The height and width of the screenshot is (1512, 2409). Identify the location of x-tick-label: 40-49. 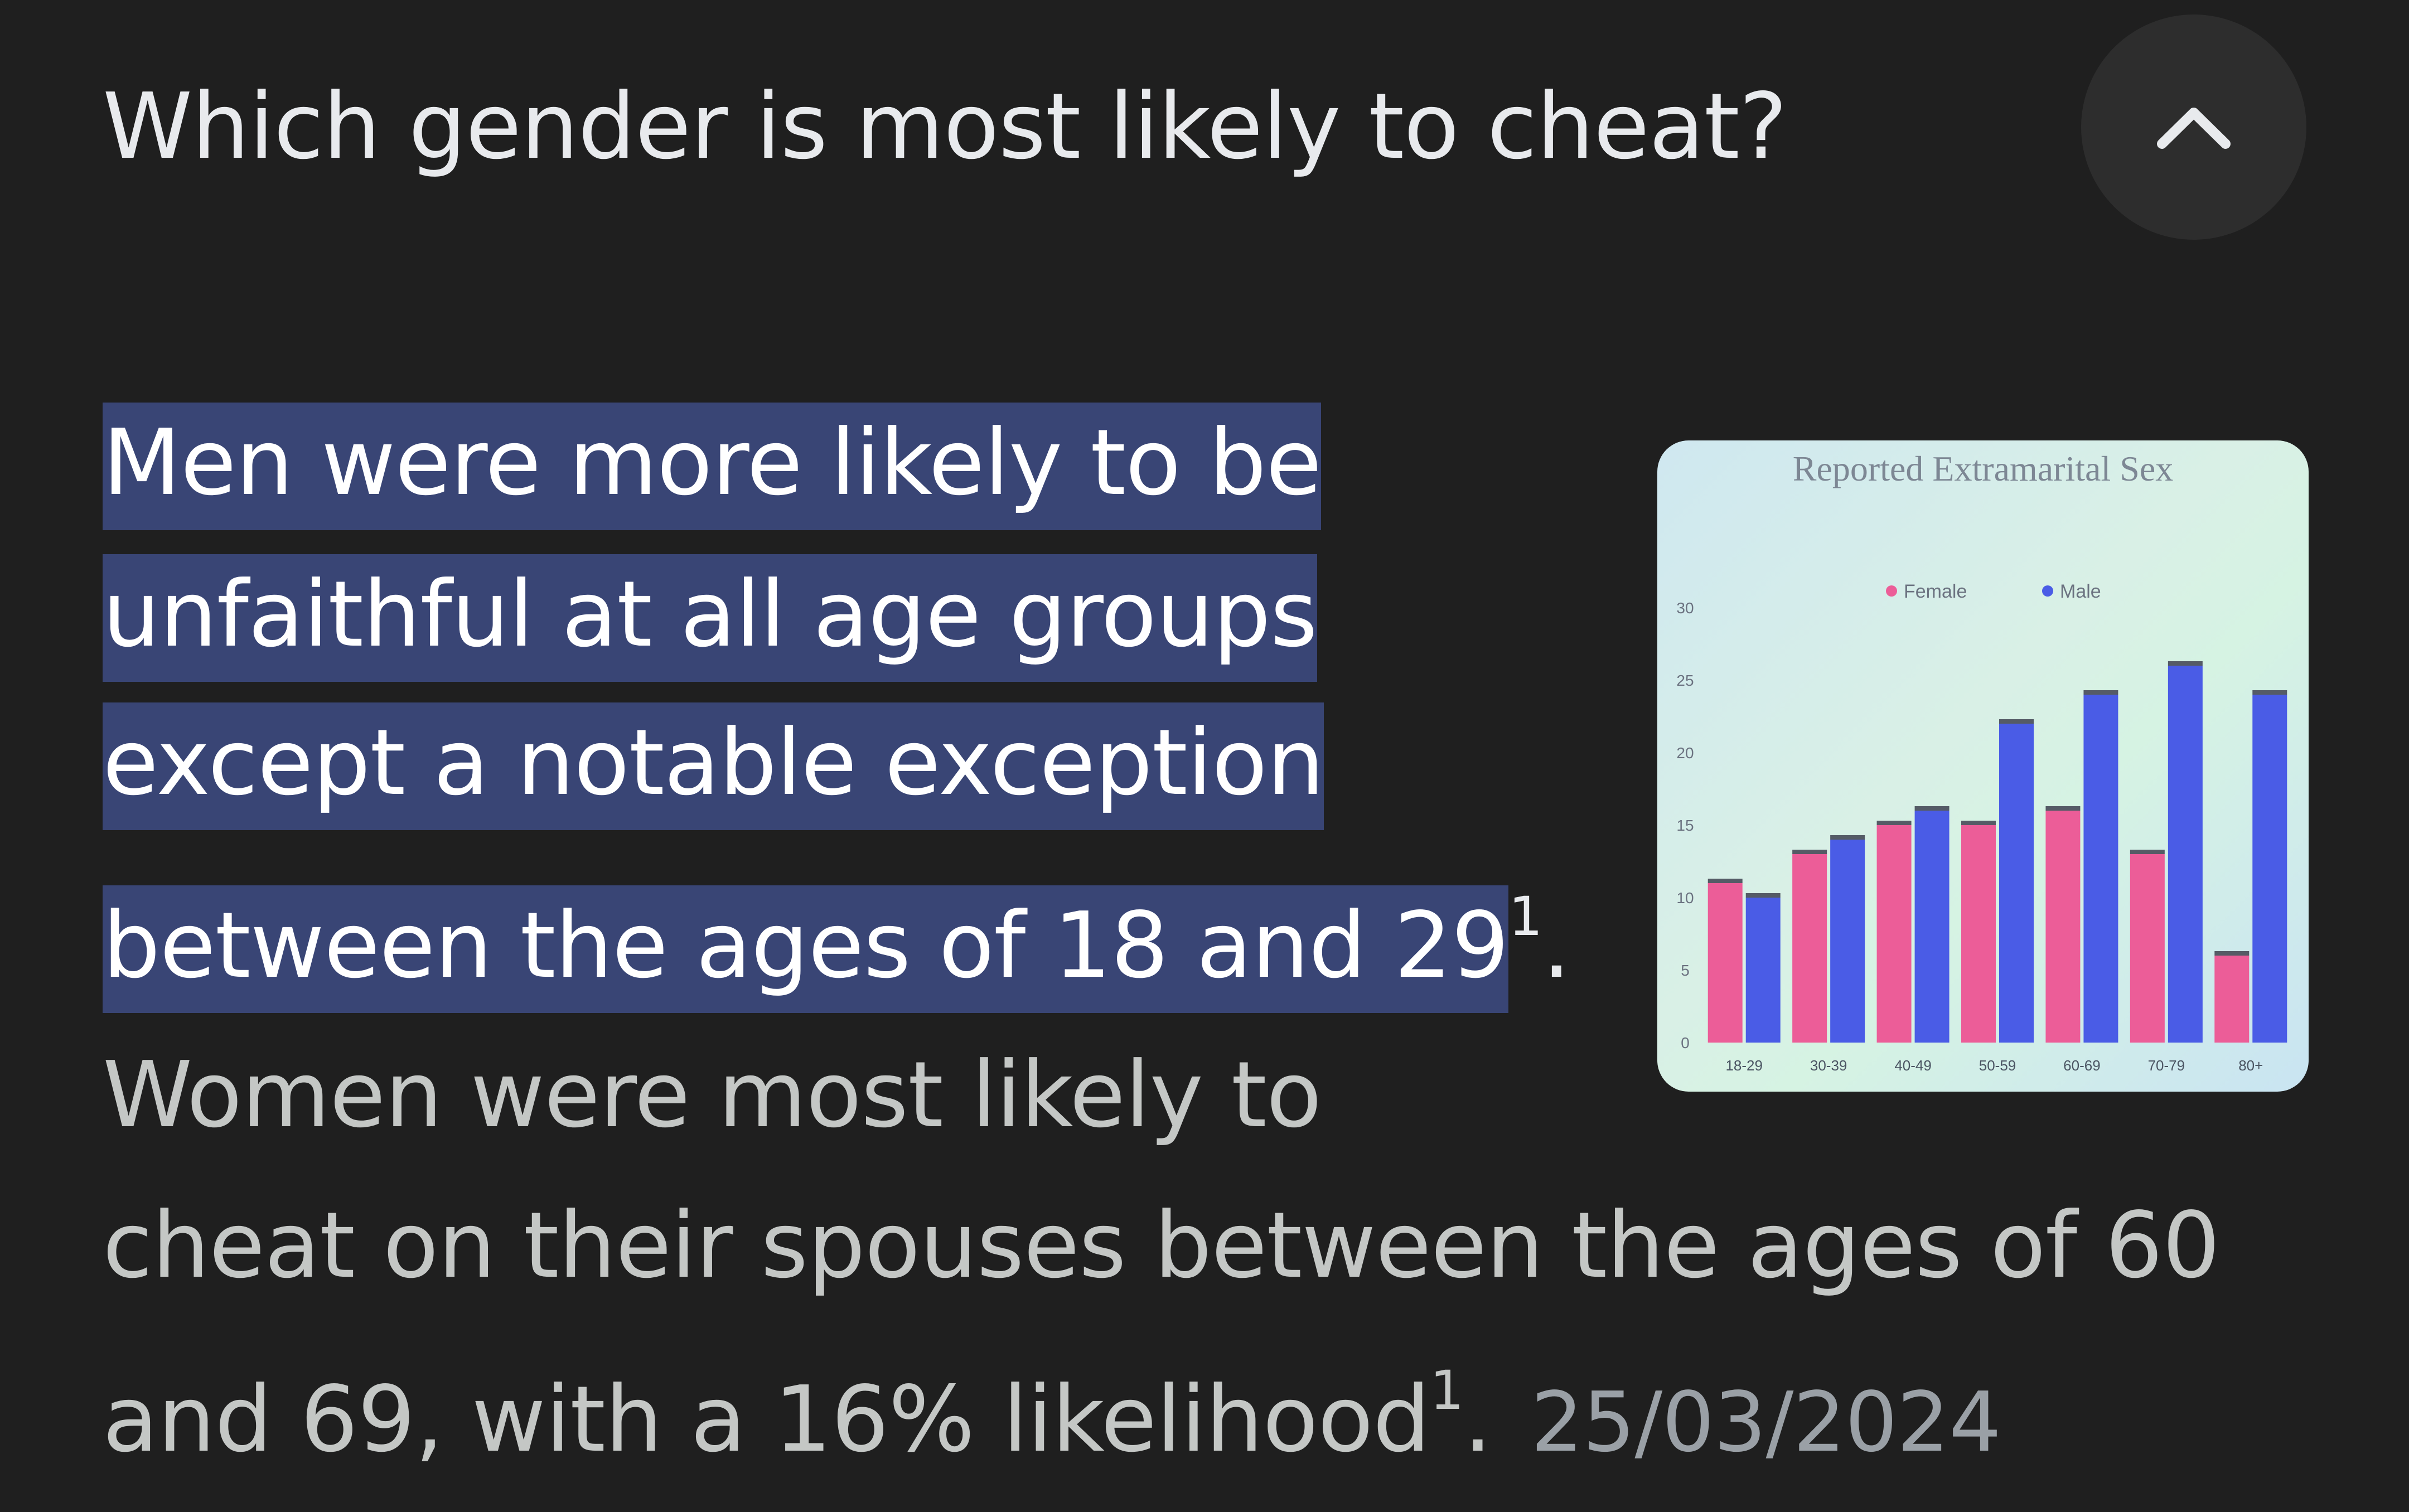
(1913, 1065).